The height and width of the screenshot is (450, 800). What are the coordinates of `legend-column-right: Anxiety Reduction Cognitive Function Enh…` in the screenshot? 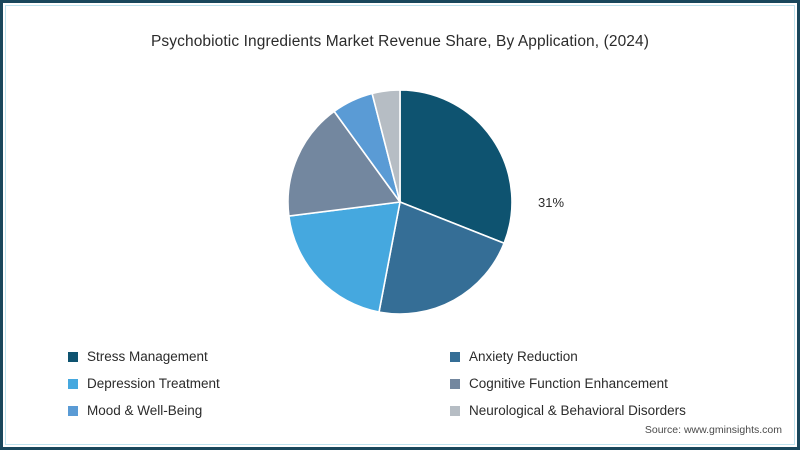 It's located at (600, 384).